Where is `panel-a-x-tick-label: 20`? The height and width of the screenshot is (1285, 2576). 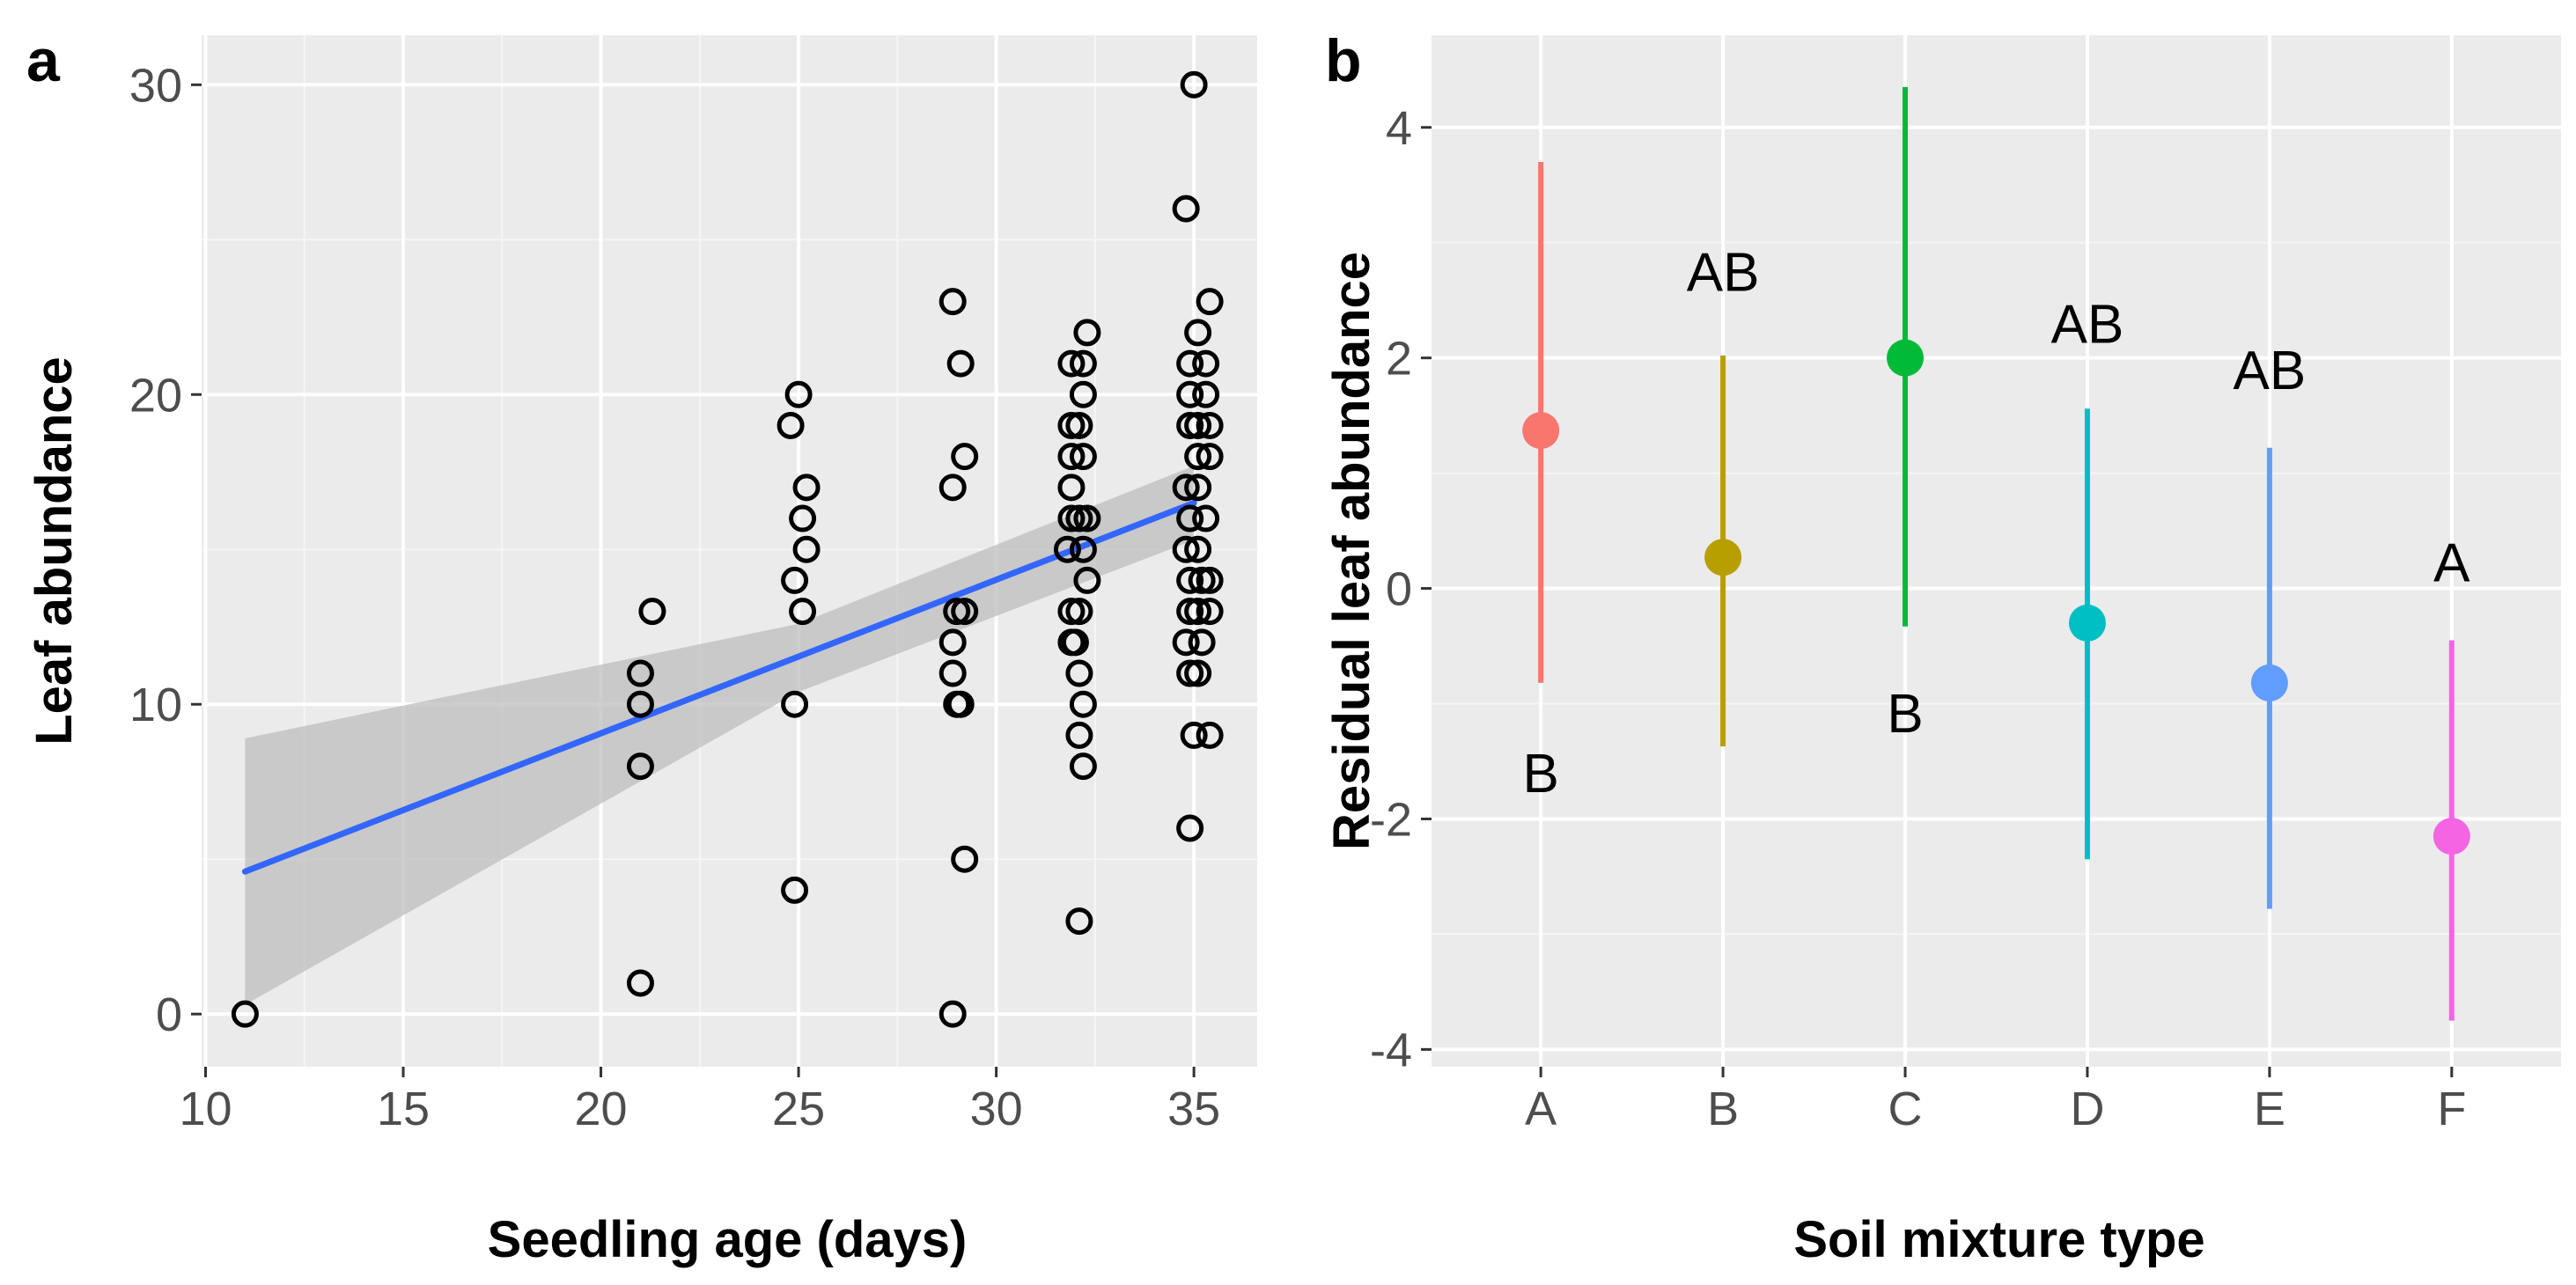
panel-a-x-tick-label: 20 is located at coordinates (601, 1109).